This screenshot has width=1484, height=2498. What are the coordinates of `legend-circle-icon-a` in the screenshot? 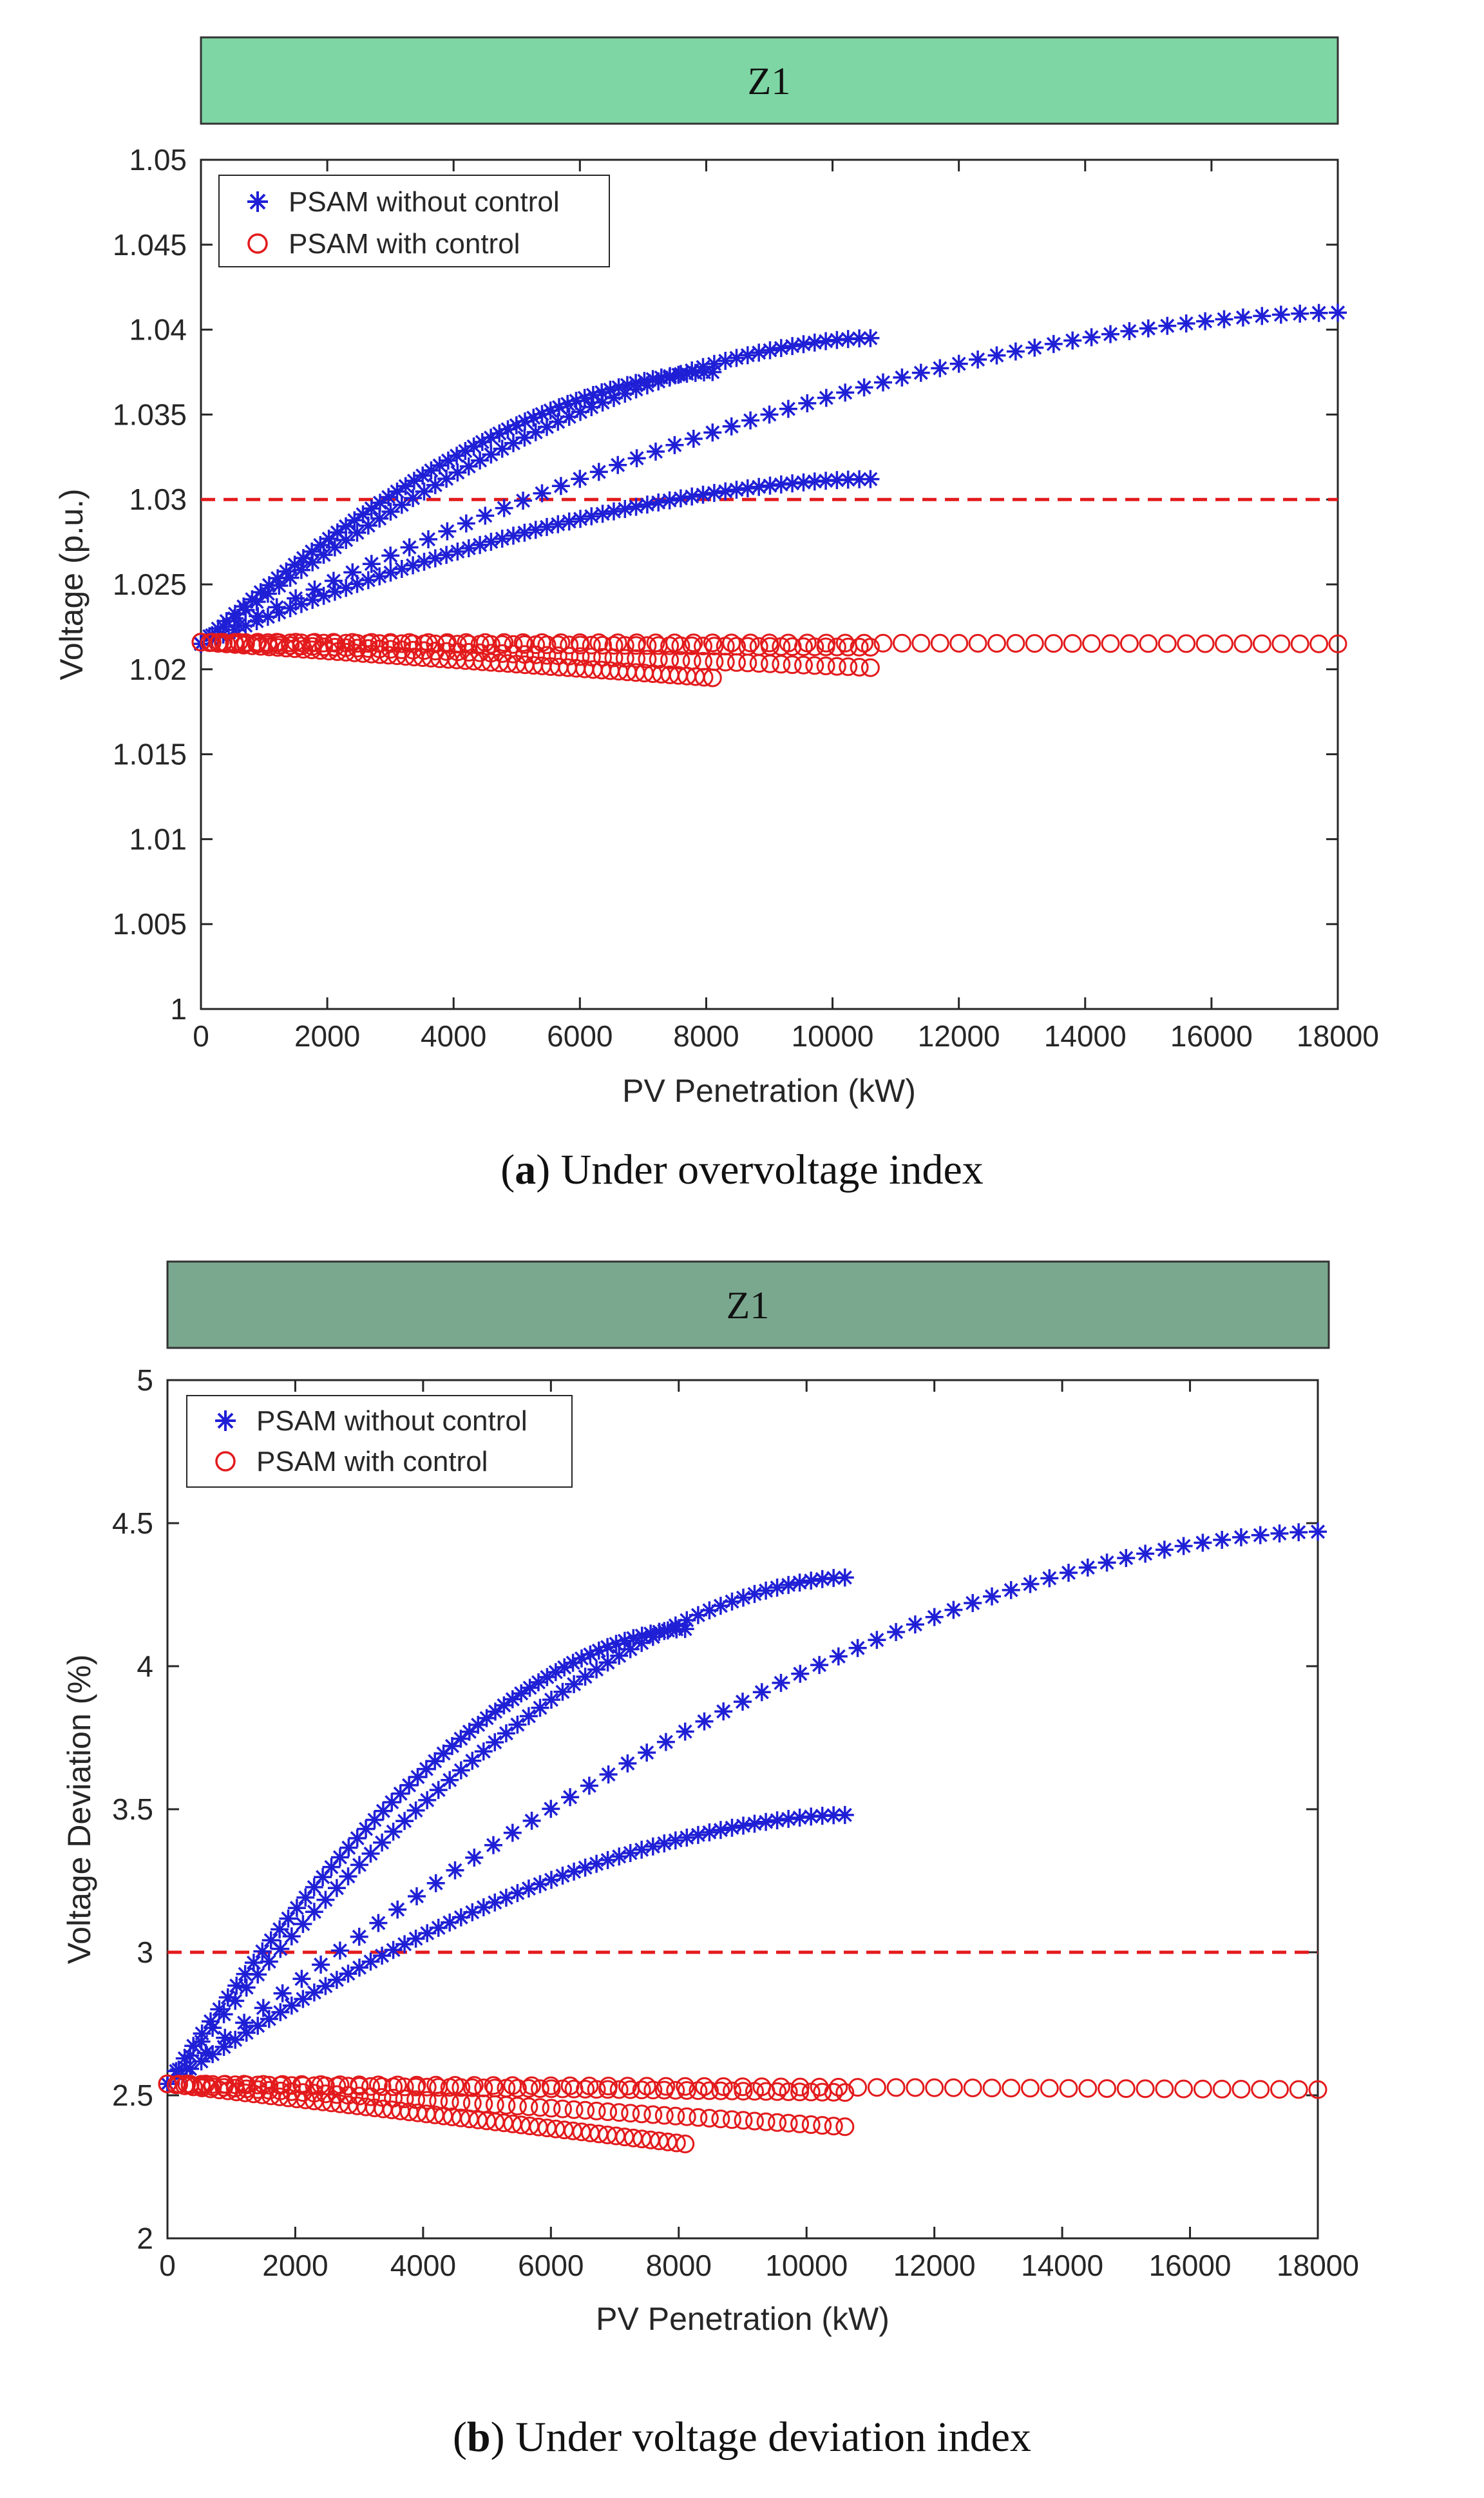 It's located at (257, 243).